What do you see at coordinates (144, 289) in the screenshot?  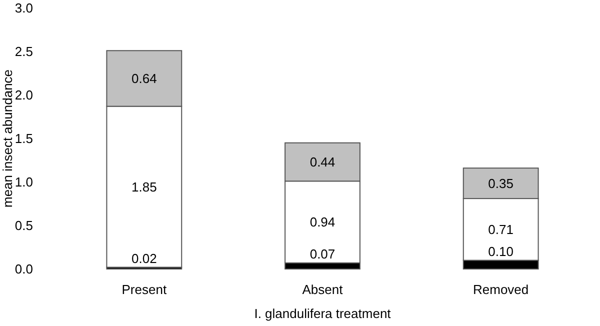 I see `x-tick-label: Present` at bounding box center [144, 289].